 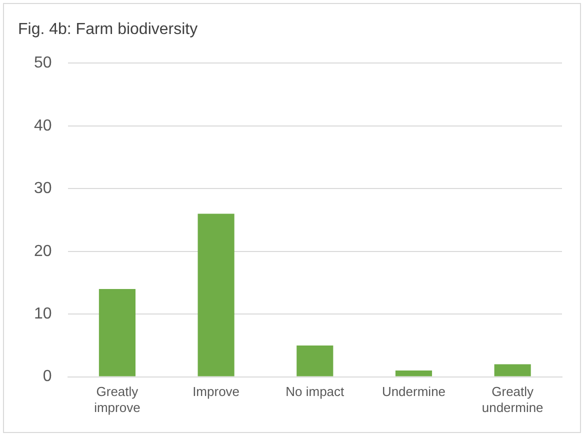 I want to click on chart-title: Fig. 4b: Farm biodiversity, so click(x=108, y=29).